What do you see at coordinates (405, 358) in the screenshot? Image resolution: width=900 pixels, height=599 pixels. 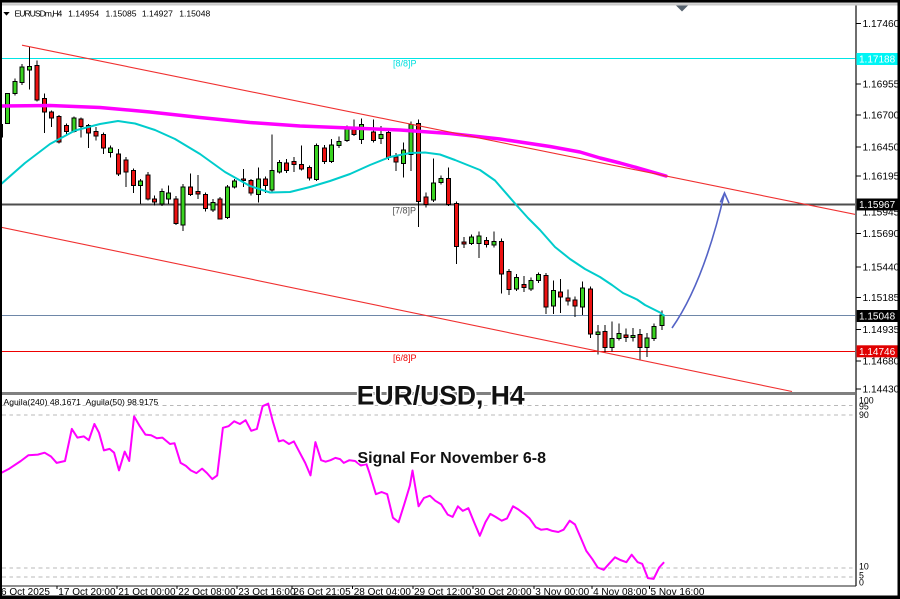 I see `svg-text: [6/8]P` at bounding box center [405, 358].